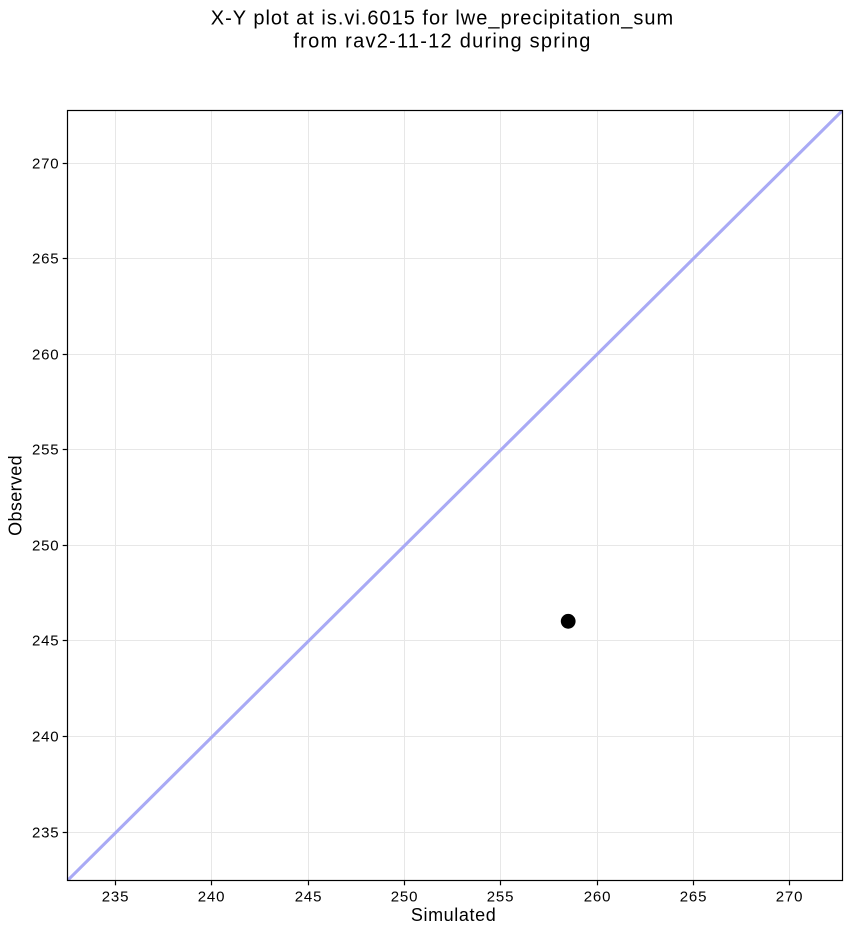 Image resolution: width=851 pixels, height=934 pixels. I want to click on svg-text: Simulated, so click(453, 915).